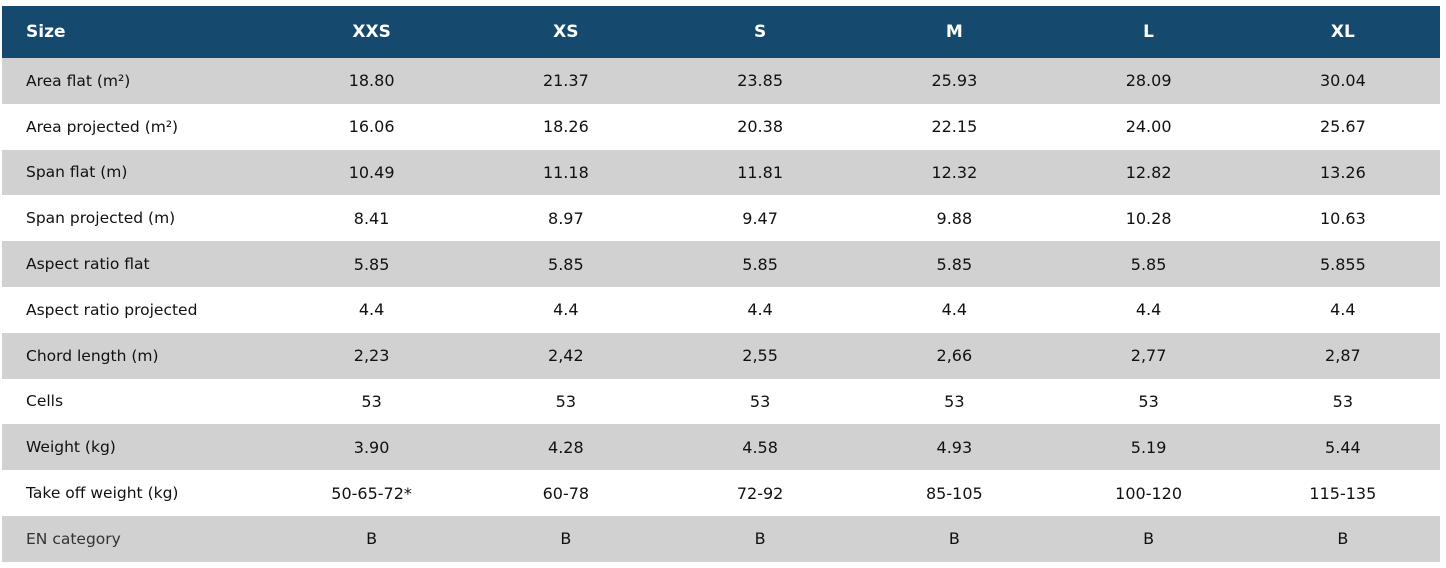 The height and width of the screenshot is (568, 1446). What do you see at coordinates (102, 126) in the screenshot?
I see `row-label: Area projected (m²)` at bounding box center [102, 126].